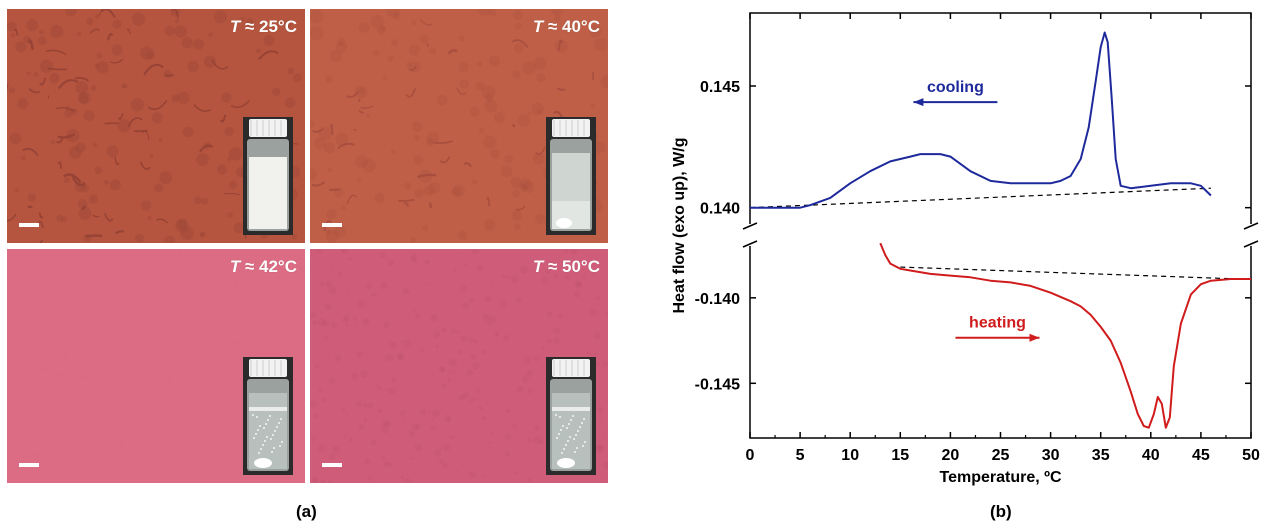  I want to click on temperature-label: T ≈ 40°C, so click(566, 27).